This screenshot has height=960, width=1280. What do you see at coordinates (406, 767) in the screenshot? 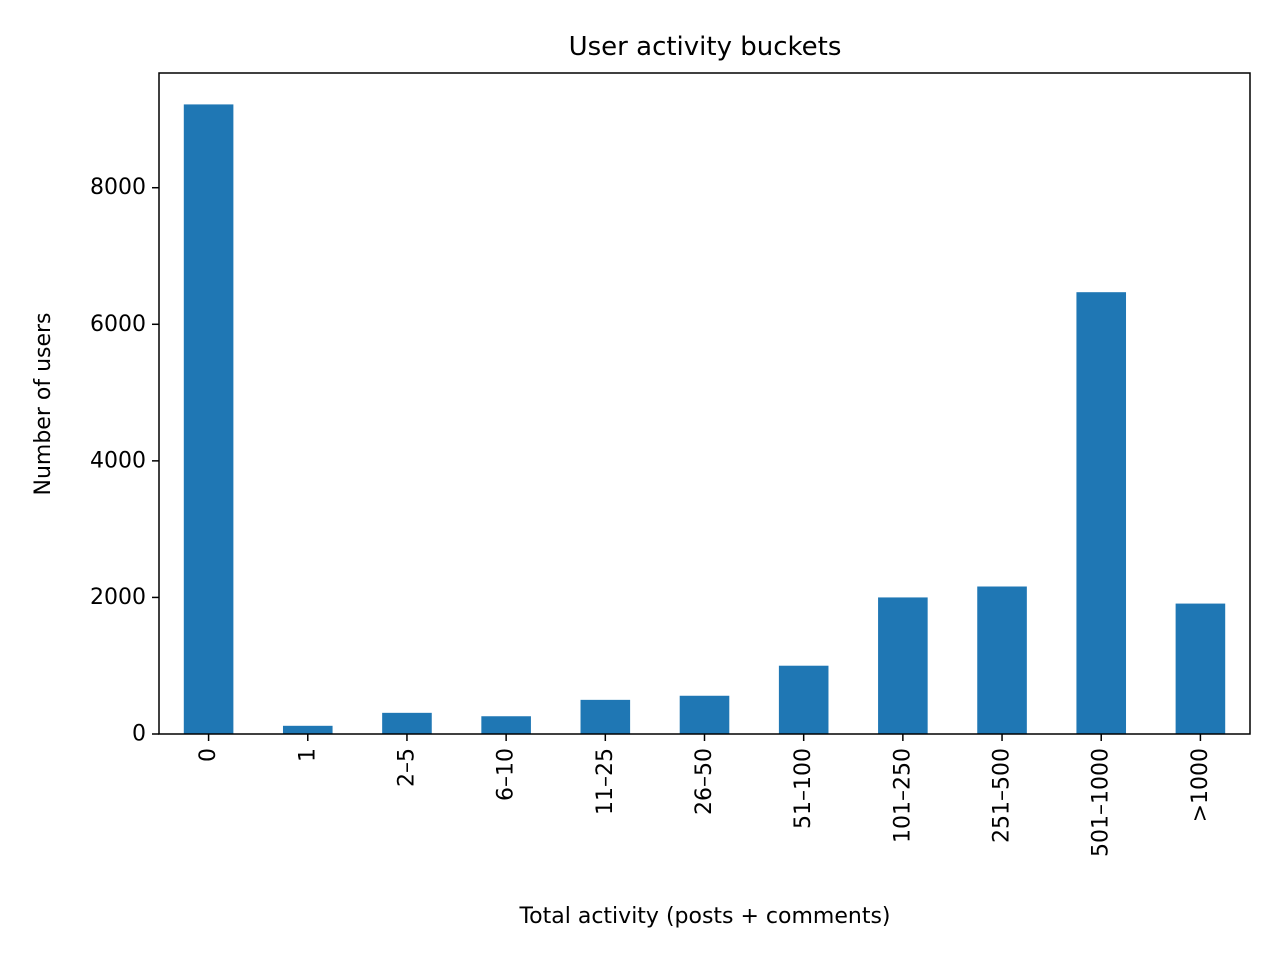
I see `x-tick-label: 2–5` at bounding box center [406, 767].